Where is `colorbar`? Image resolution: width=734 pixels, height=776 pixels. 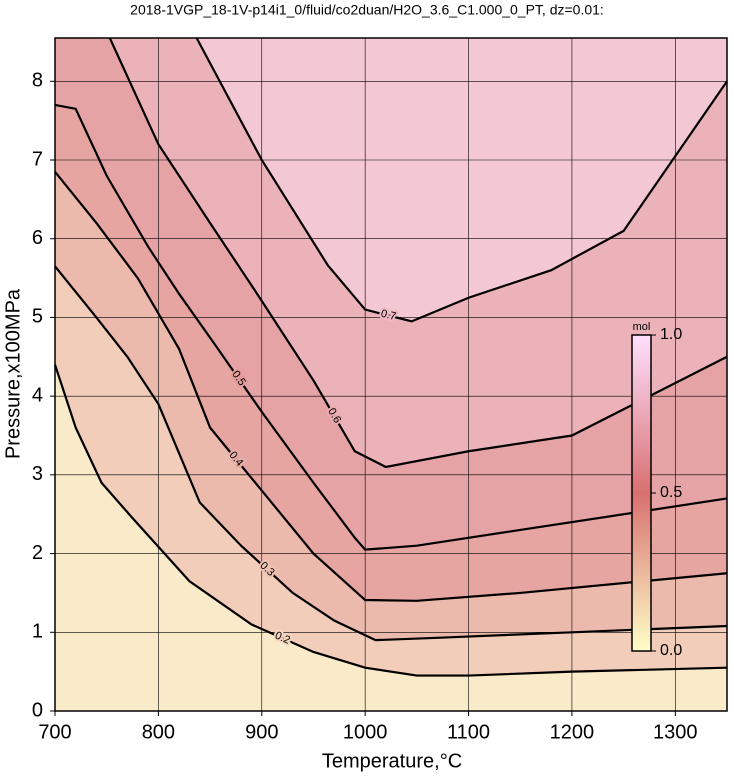 colorbar is located at coordinates (641, 493).